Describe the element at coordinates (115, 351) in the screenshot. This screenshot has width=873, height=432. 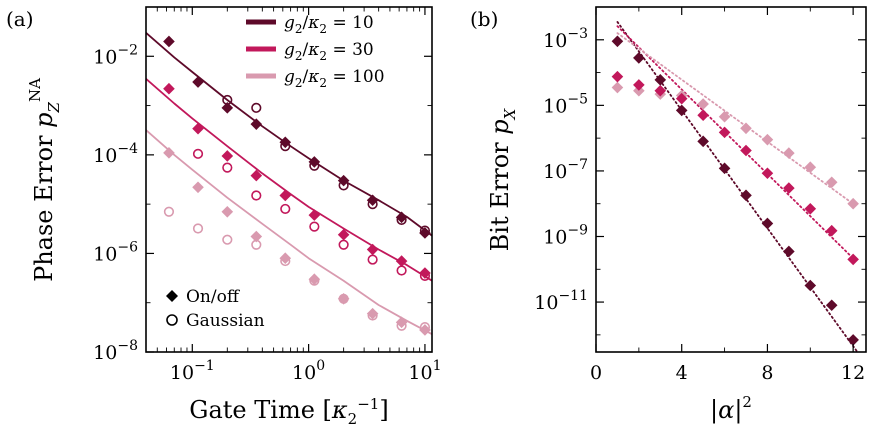
I see `y-tick-label: 10⁻⁸` at that location.